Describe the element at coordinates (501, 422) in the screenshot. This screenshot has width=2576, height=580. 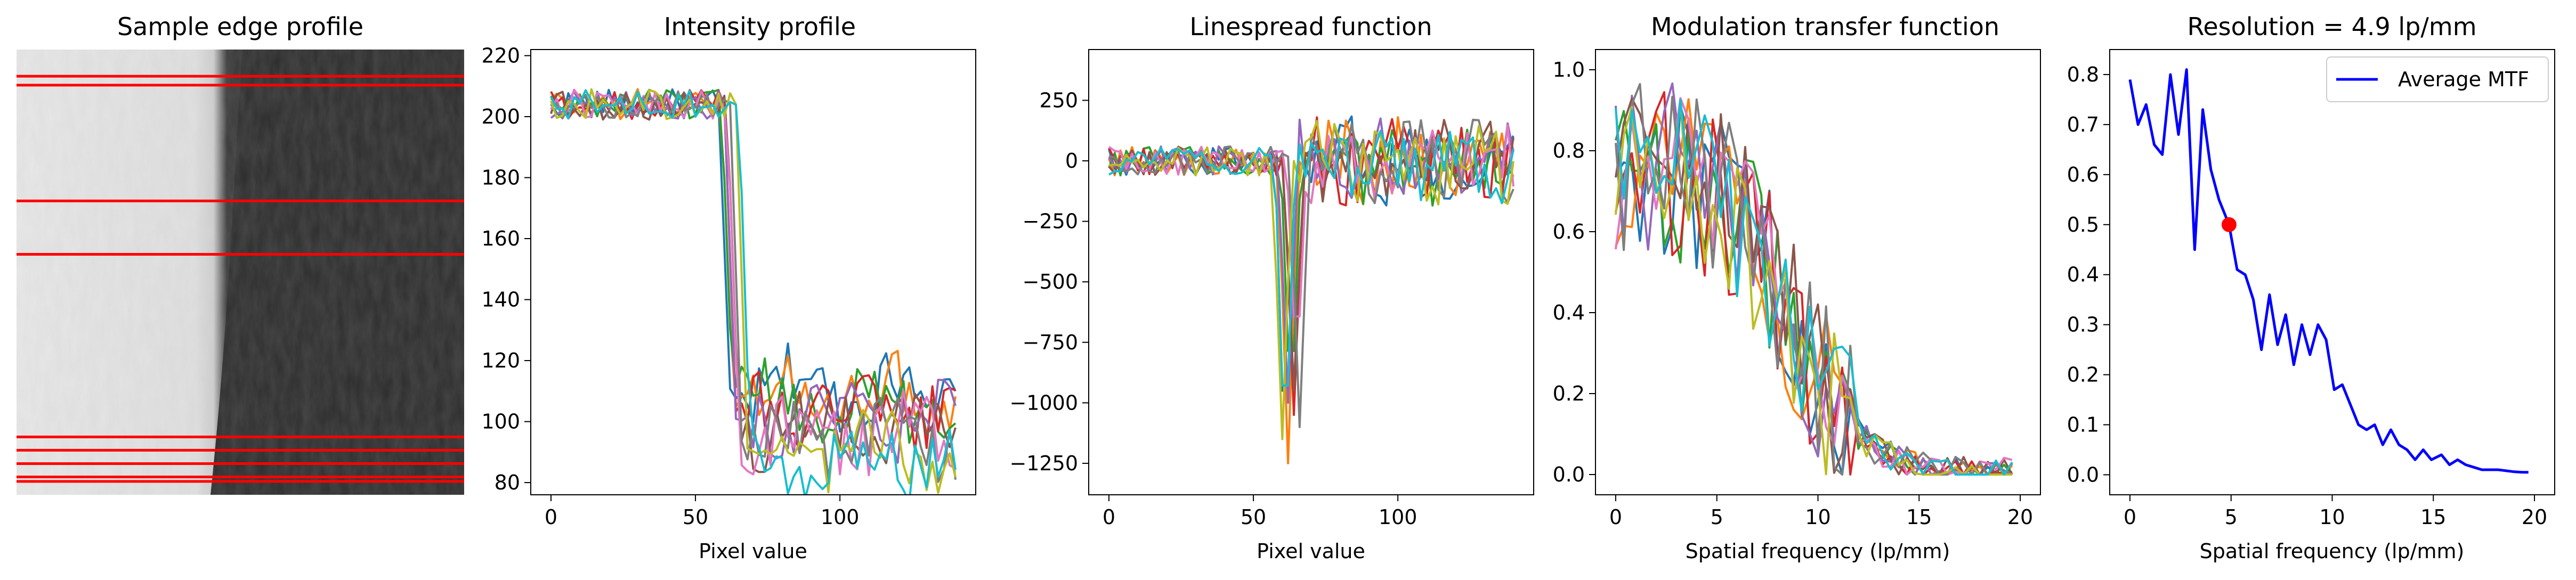
I see `y-tick-label: 100` at that location.